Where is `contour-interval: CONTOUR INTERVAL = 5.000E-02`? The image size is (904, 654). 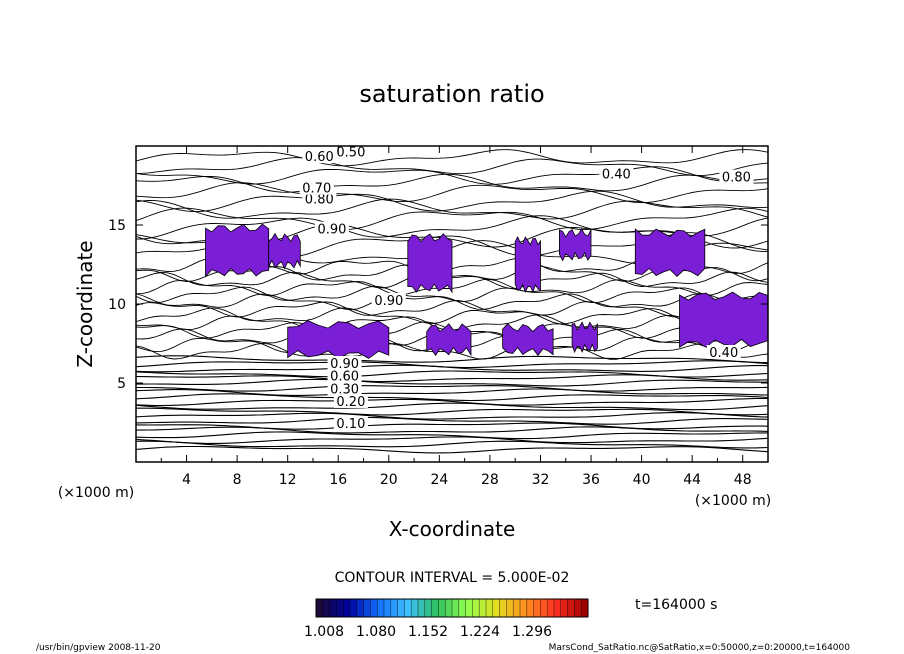 contour-interval: CONTOUR INTERVAL = 5.000E-02 is located at coordinates (452, 578).